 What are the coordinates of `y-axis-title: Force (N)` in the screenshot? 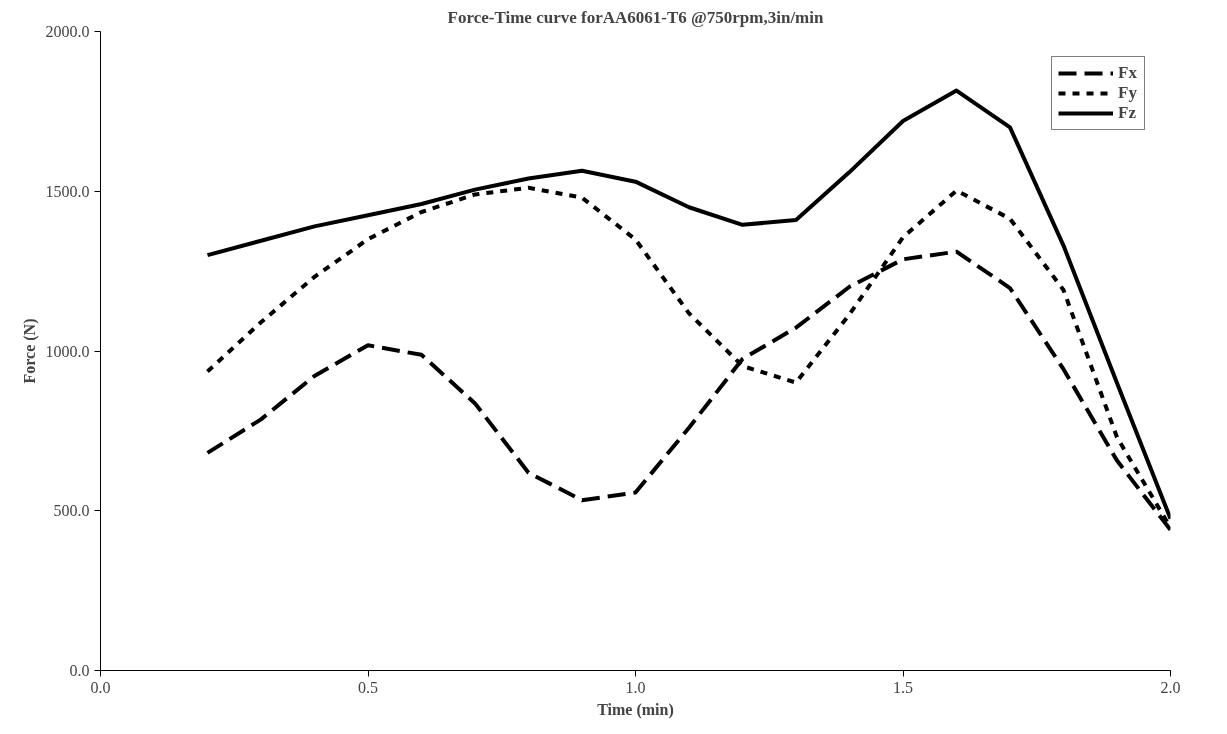 It's located at (29, 351).